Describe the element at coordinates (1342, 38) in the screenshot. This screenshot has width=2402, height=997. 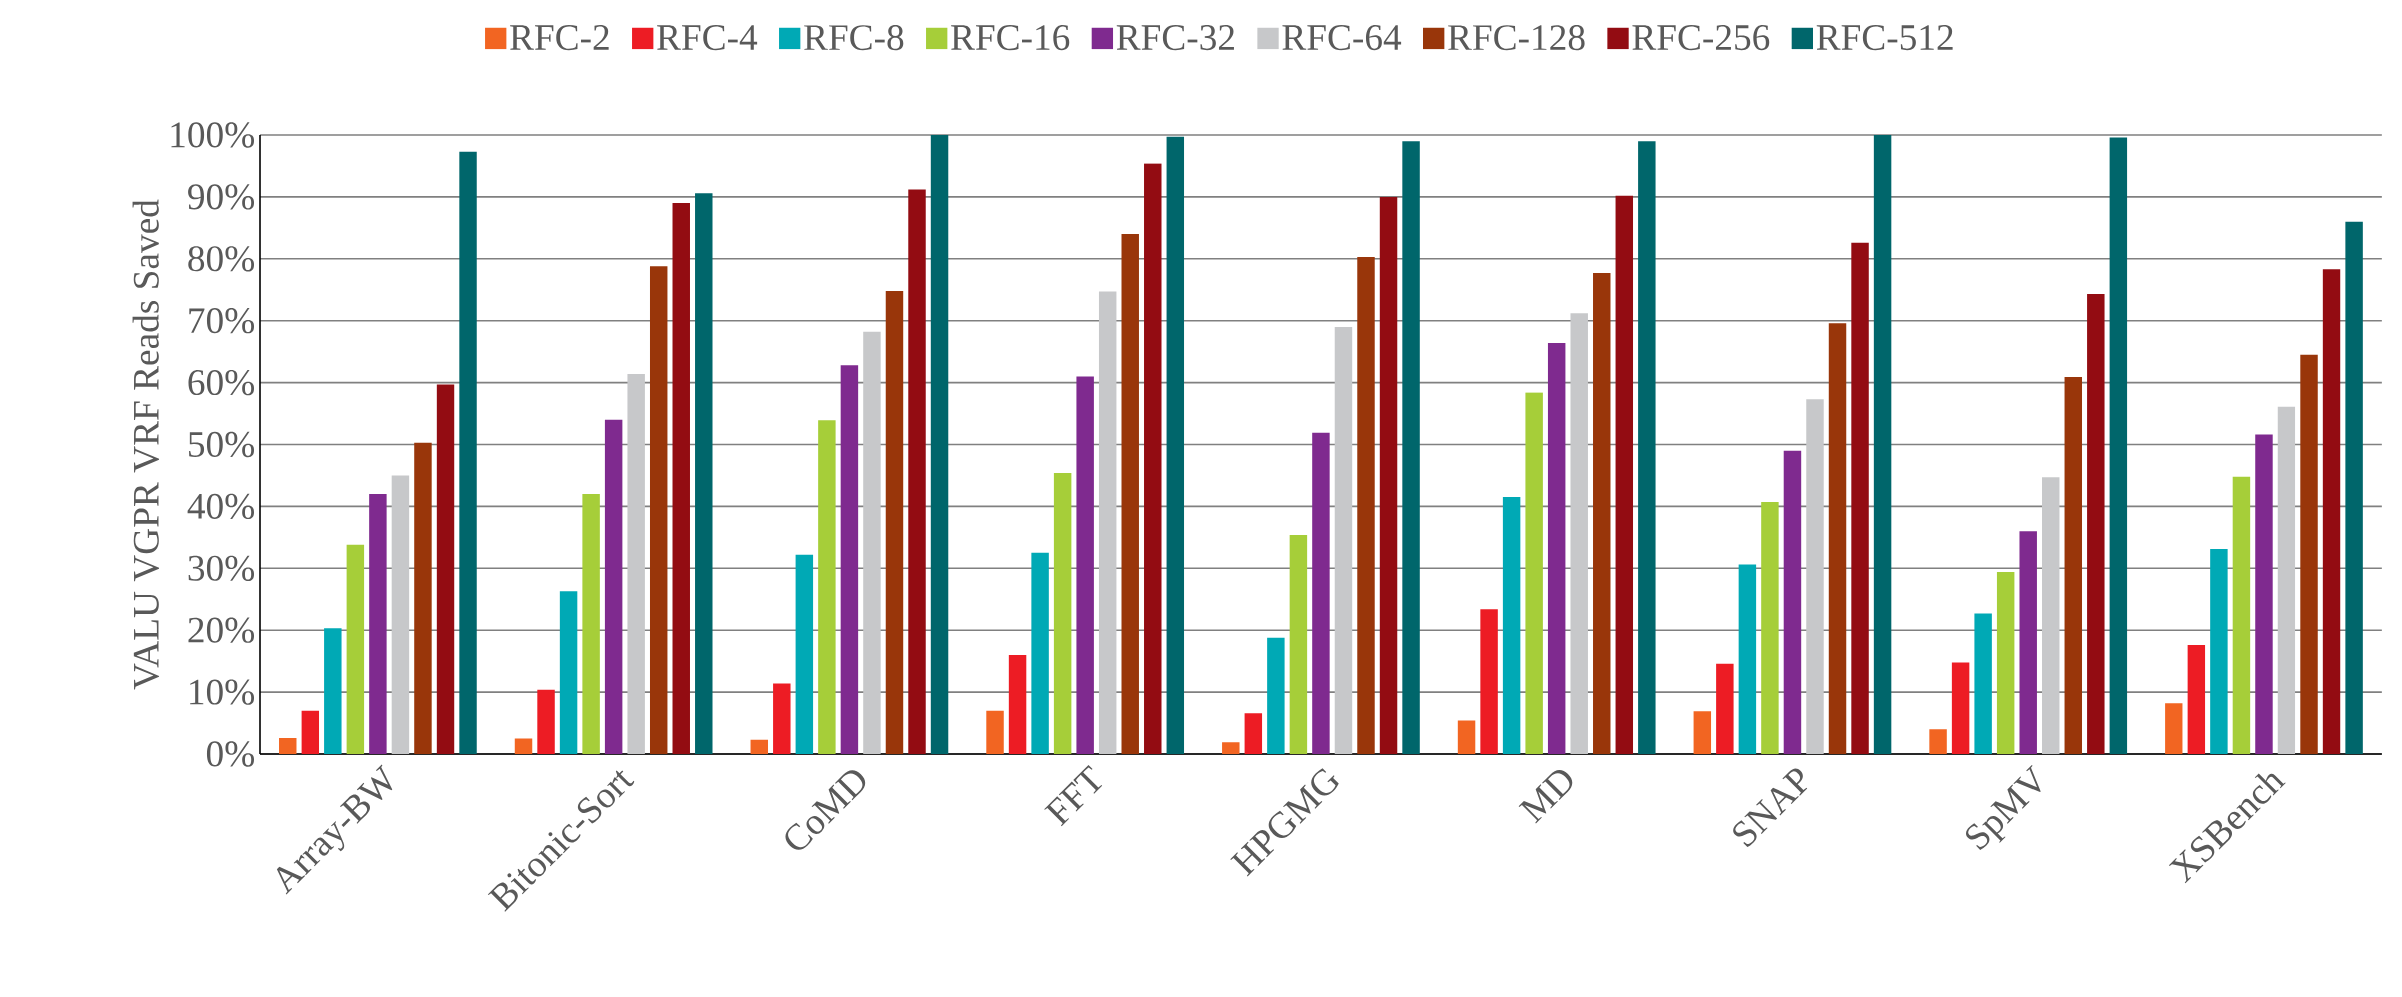
I see `legend-label: RFC-64` at that location.